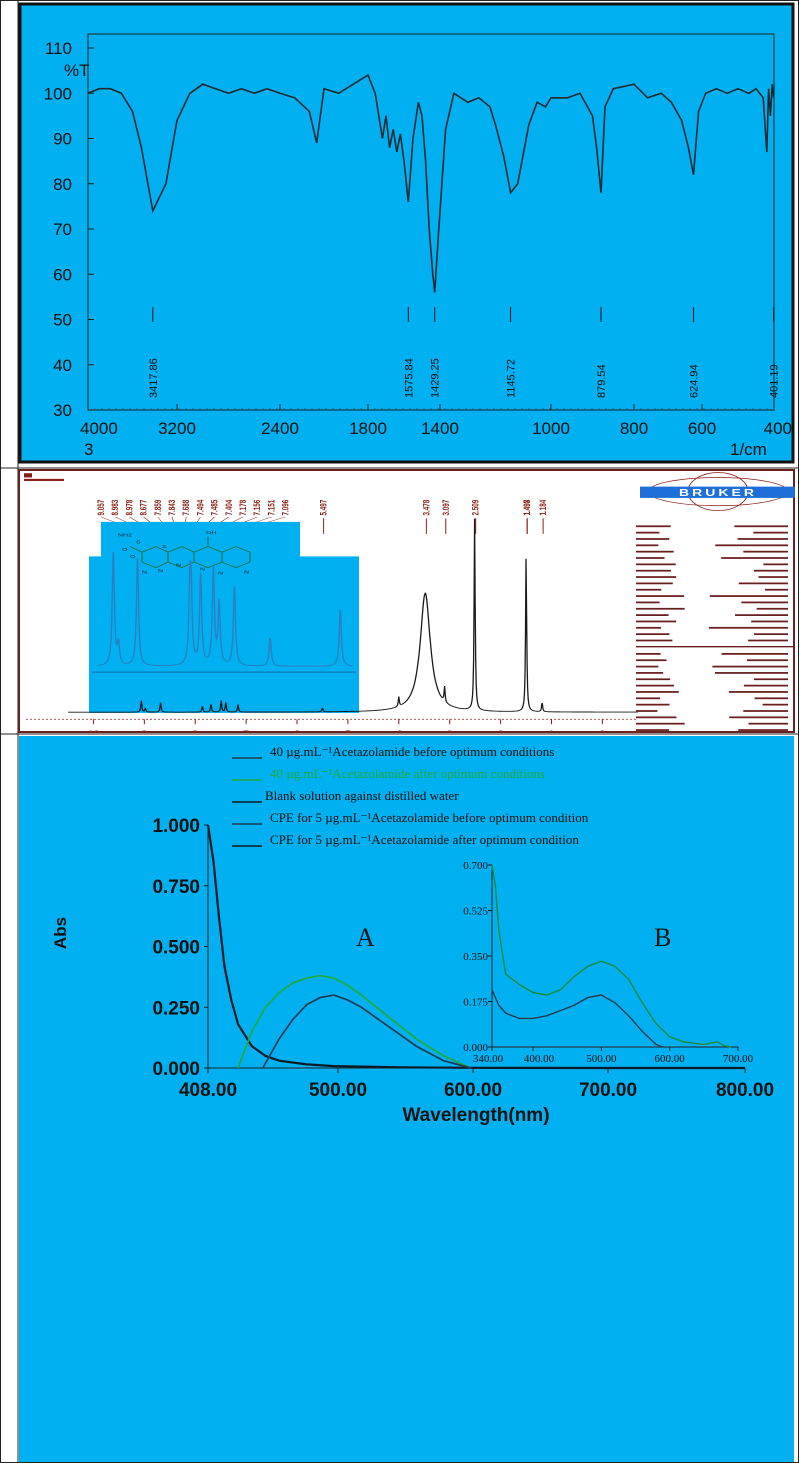 Image resolution: width=799 pixels, height=1463 pixels. Describe the element at coordinates (362, 795) in the screenshot. I see `legend-entry: Blank solution against distilled water` at that location.